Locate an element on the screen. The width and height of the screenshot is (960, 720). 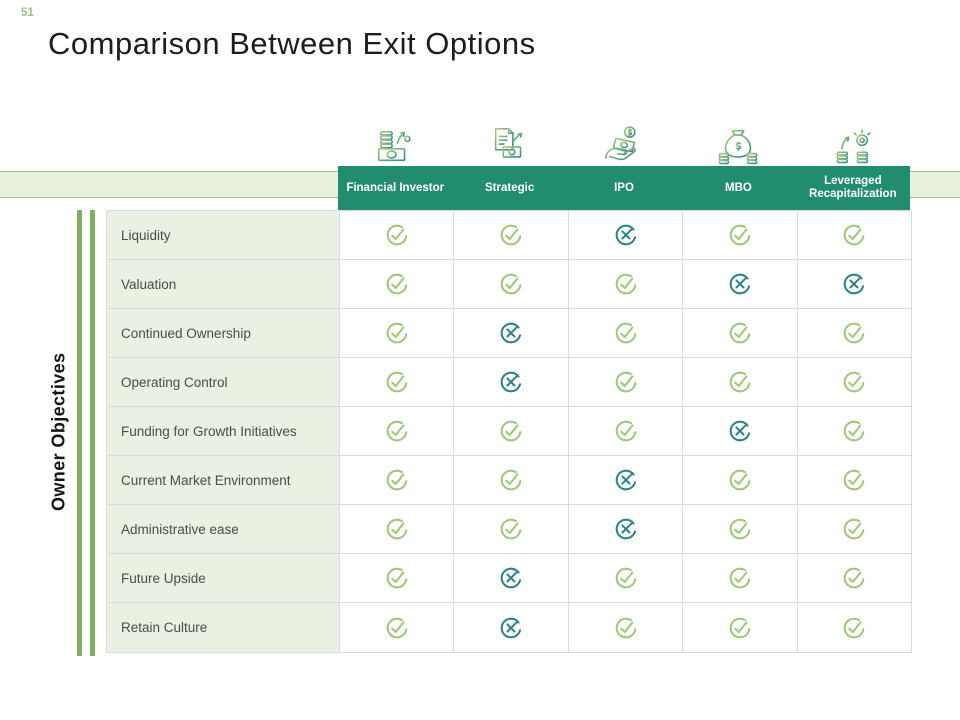
column-header-ipo: IPO is located at coordinates (624, 187).